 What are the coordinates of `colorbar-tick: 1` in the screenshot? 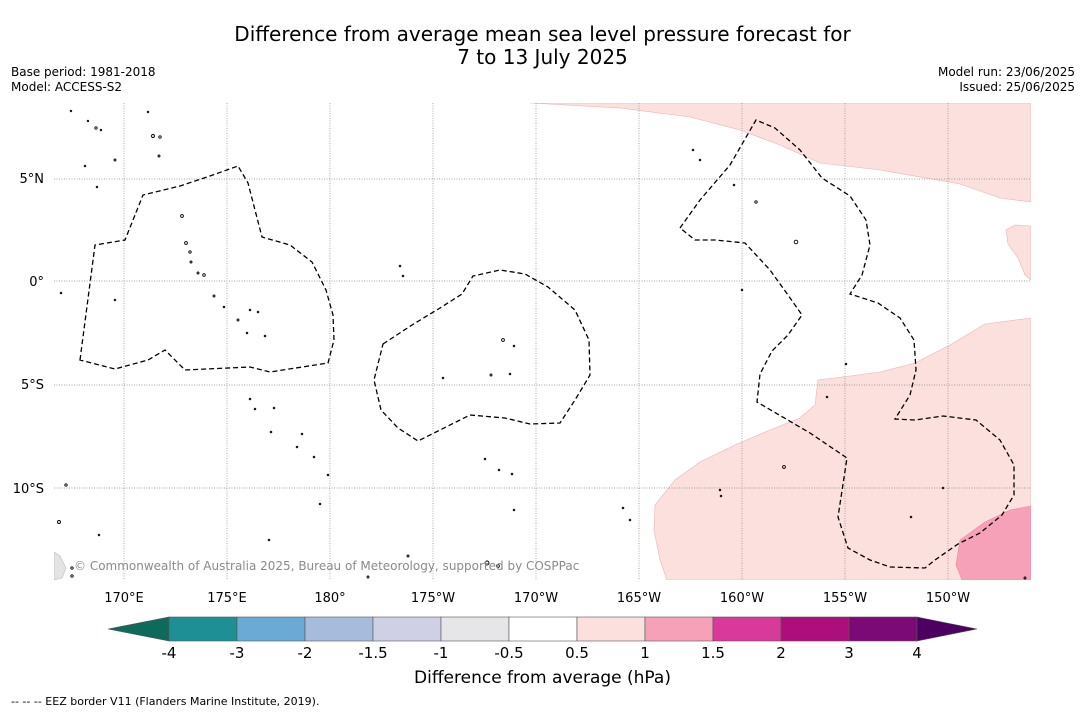 It's located at (645, 653).